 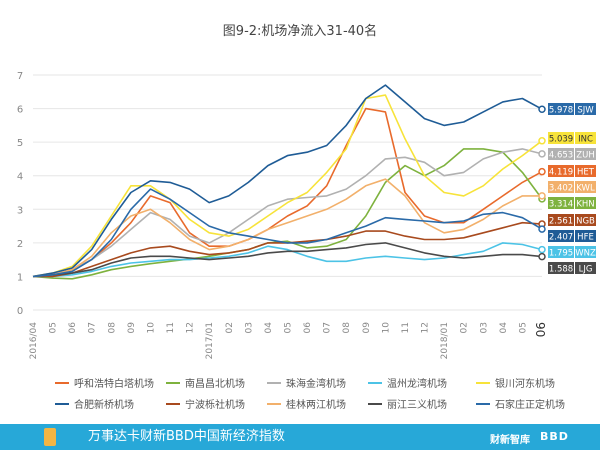 I want to click on x-tick-label-15: 07, so click(x=328, y=327).